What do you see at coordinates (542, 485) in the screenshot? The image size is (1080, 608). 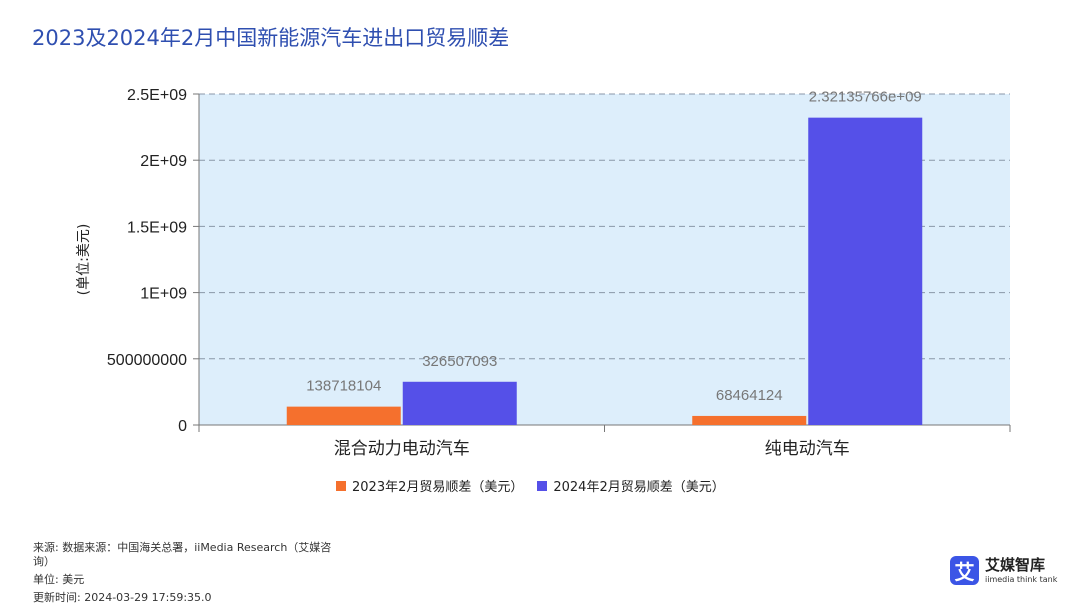 I see `legend-swatch-2024` at bounding box center [542, 485].